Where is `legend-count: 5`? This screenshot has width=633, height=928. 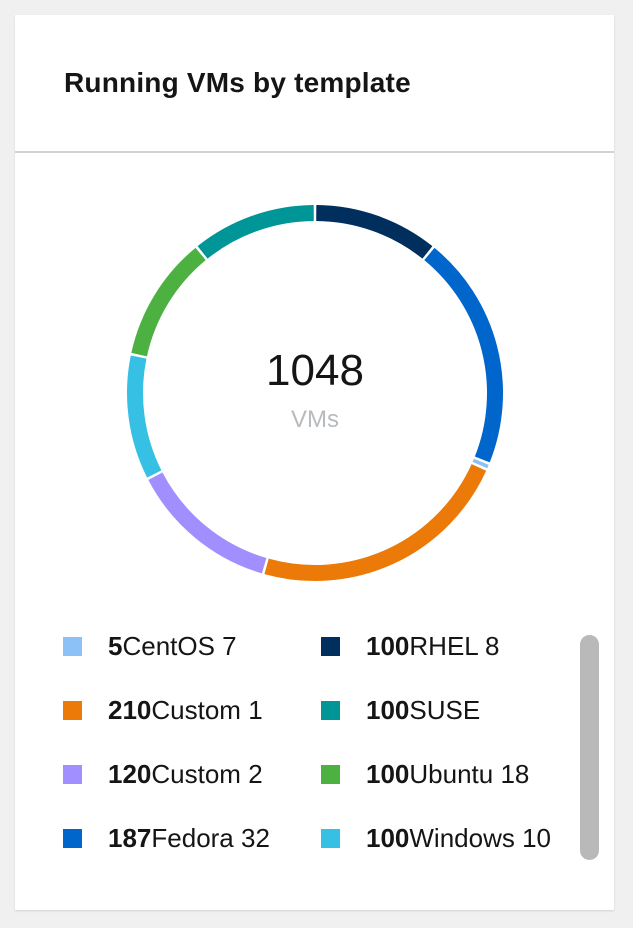
legend-count: 5 is located at coordinates (115, 645).